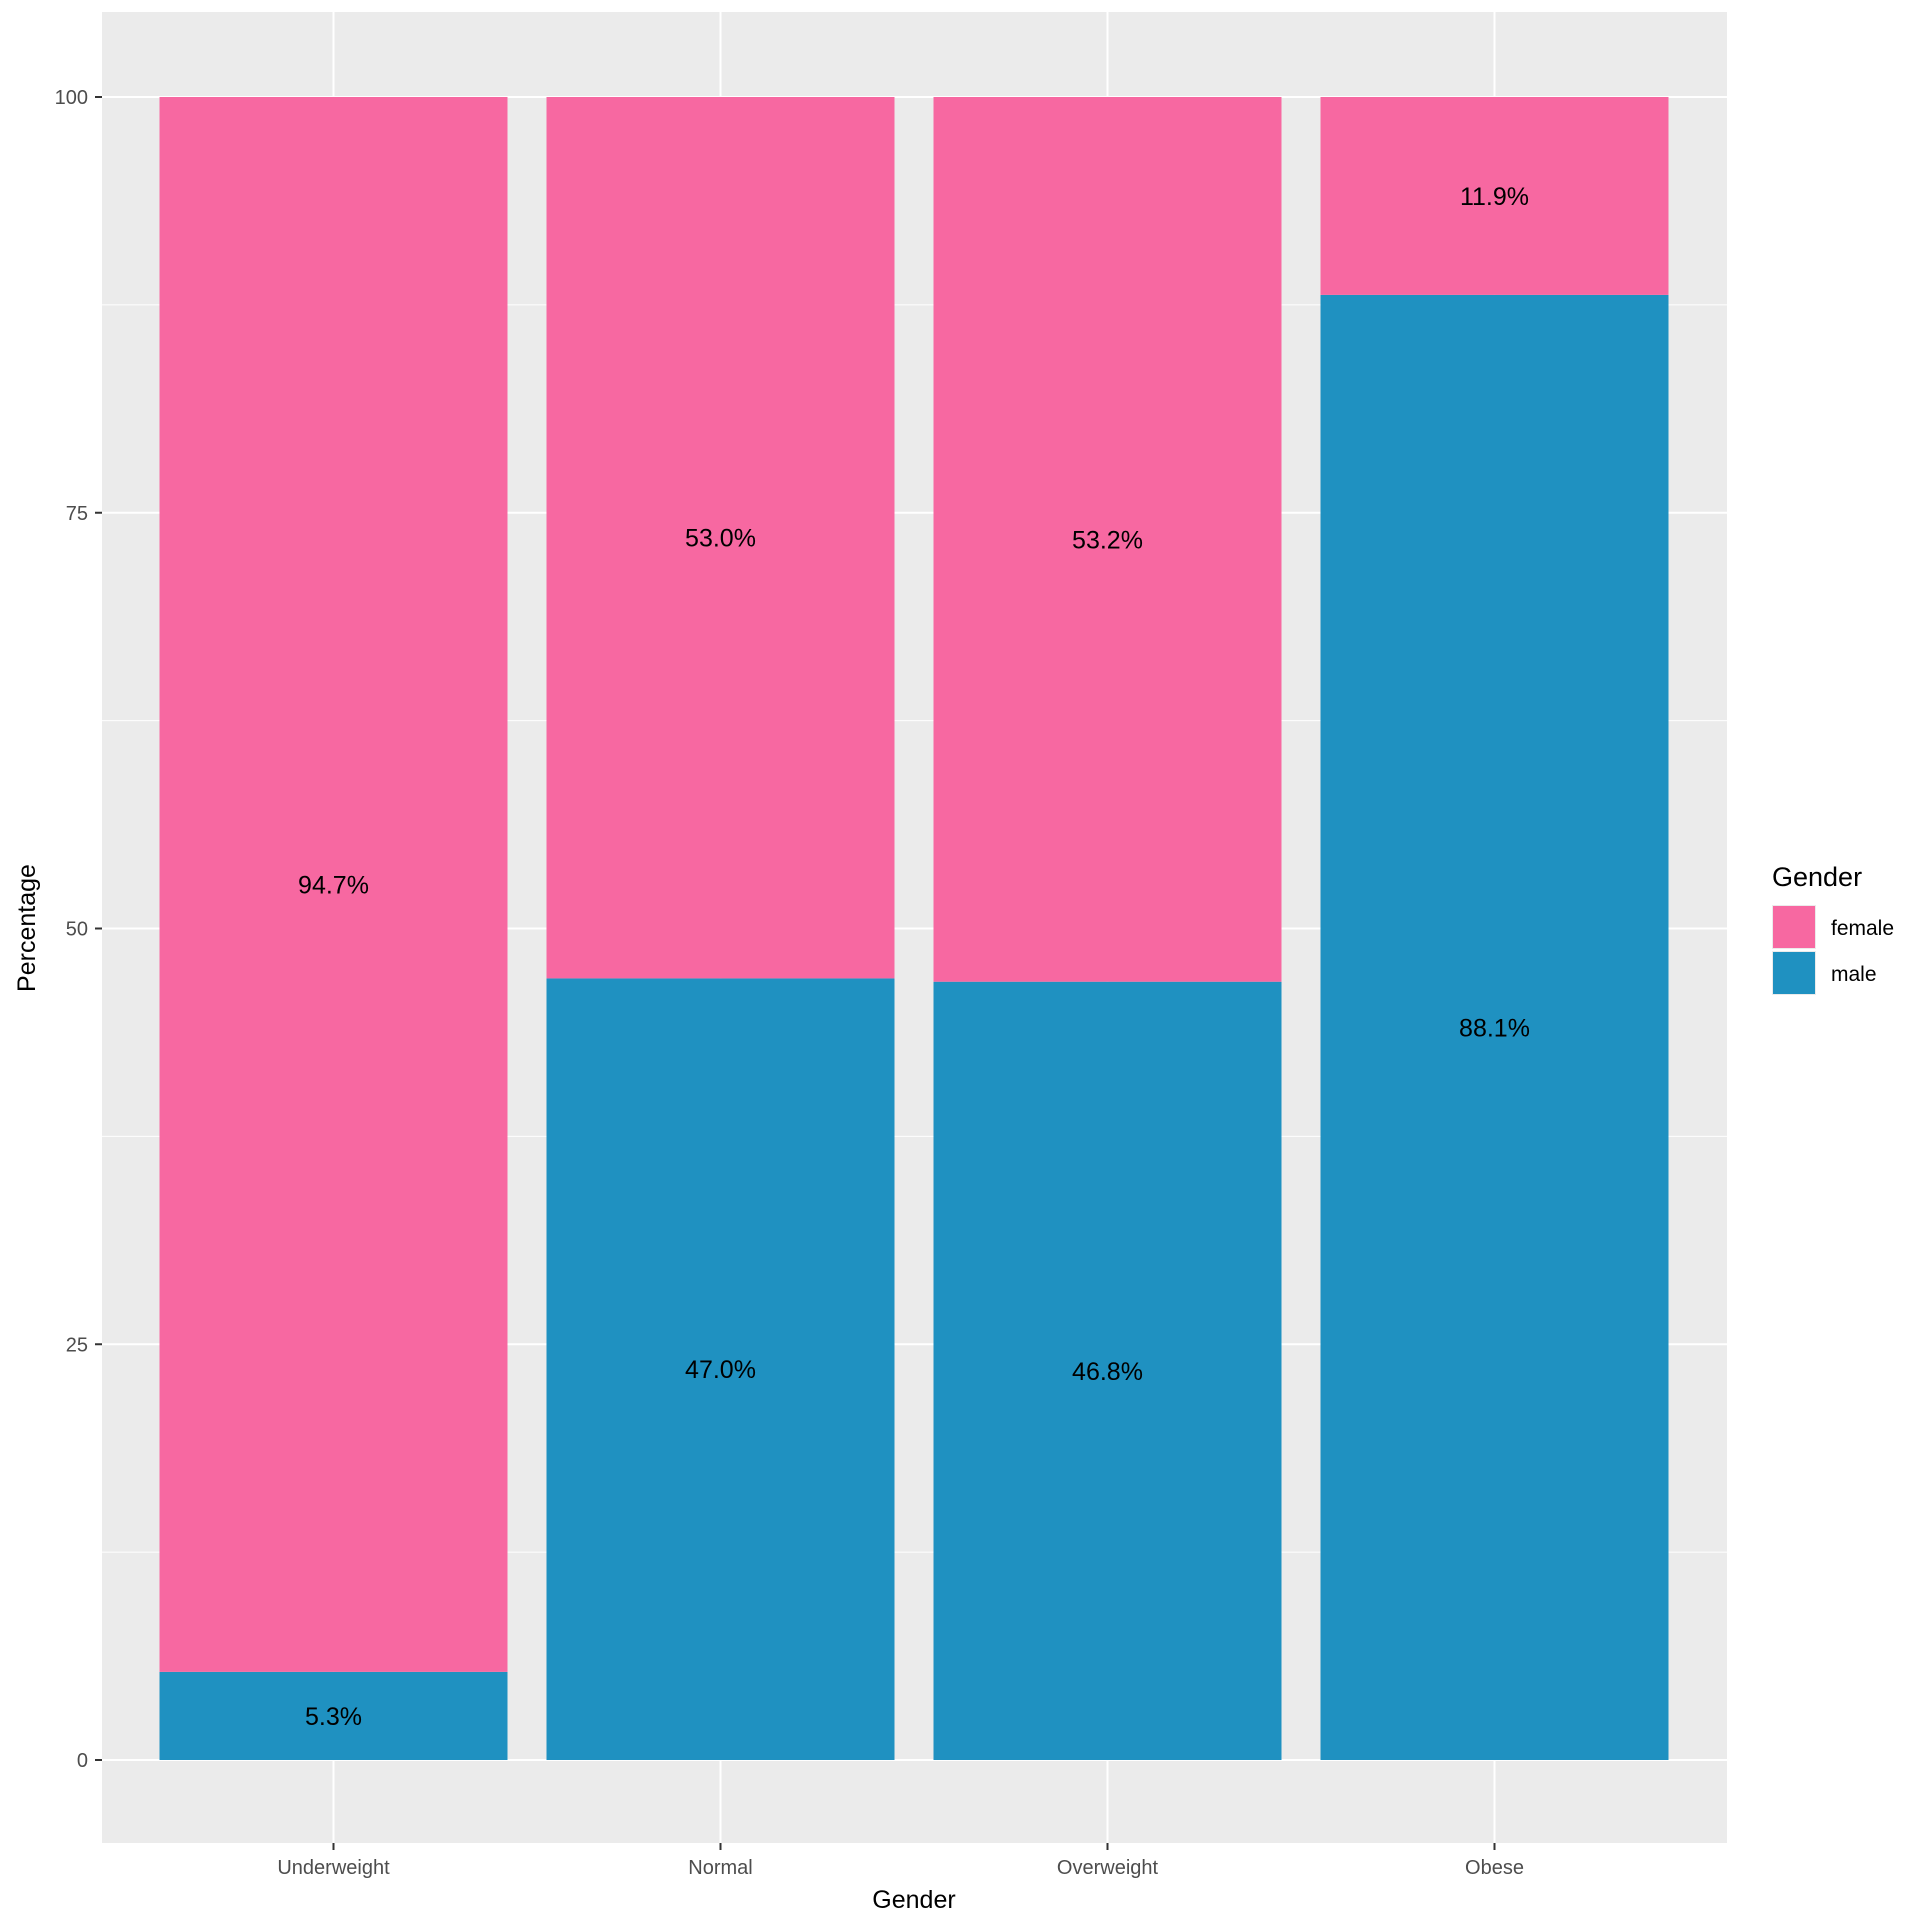 The height and width of the screenshot is (1925, 1920). Describe the element at coordinates (1817, 877) in the screenshot. I see `legend-title: Gender` at that location.